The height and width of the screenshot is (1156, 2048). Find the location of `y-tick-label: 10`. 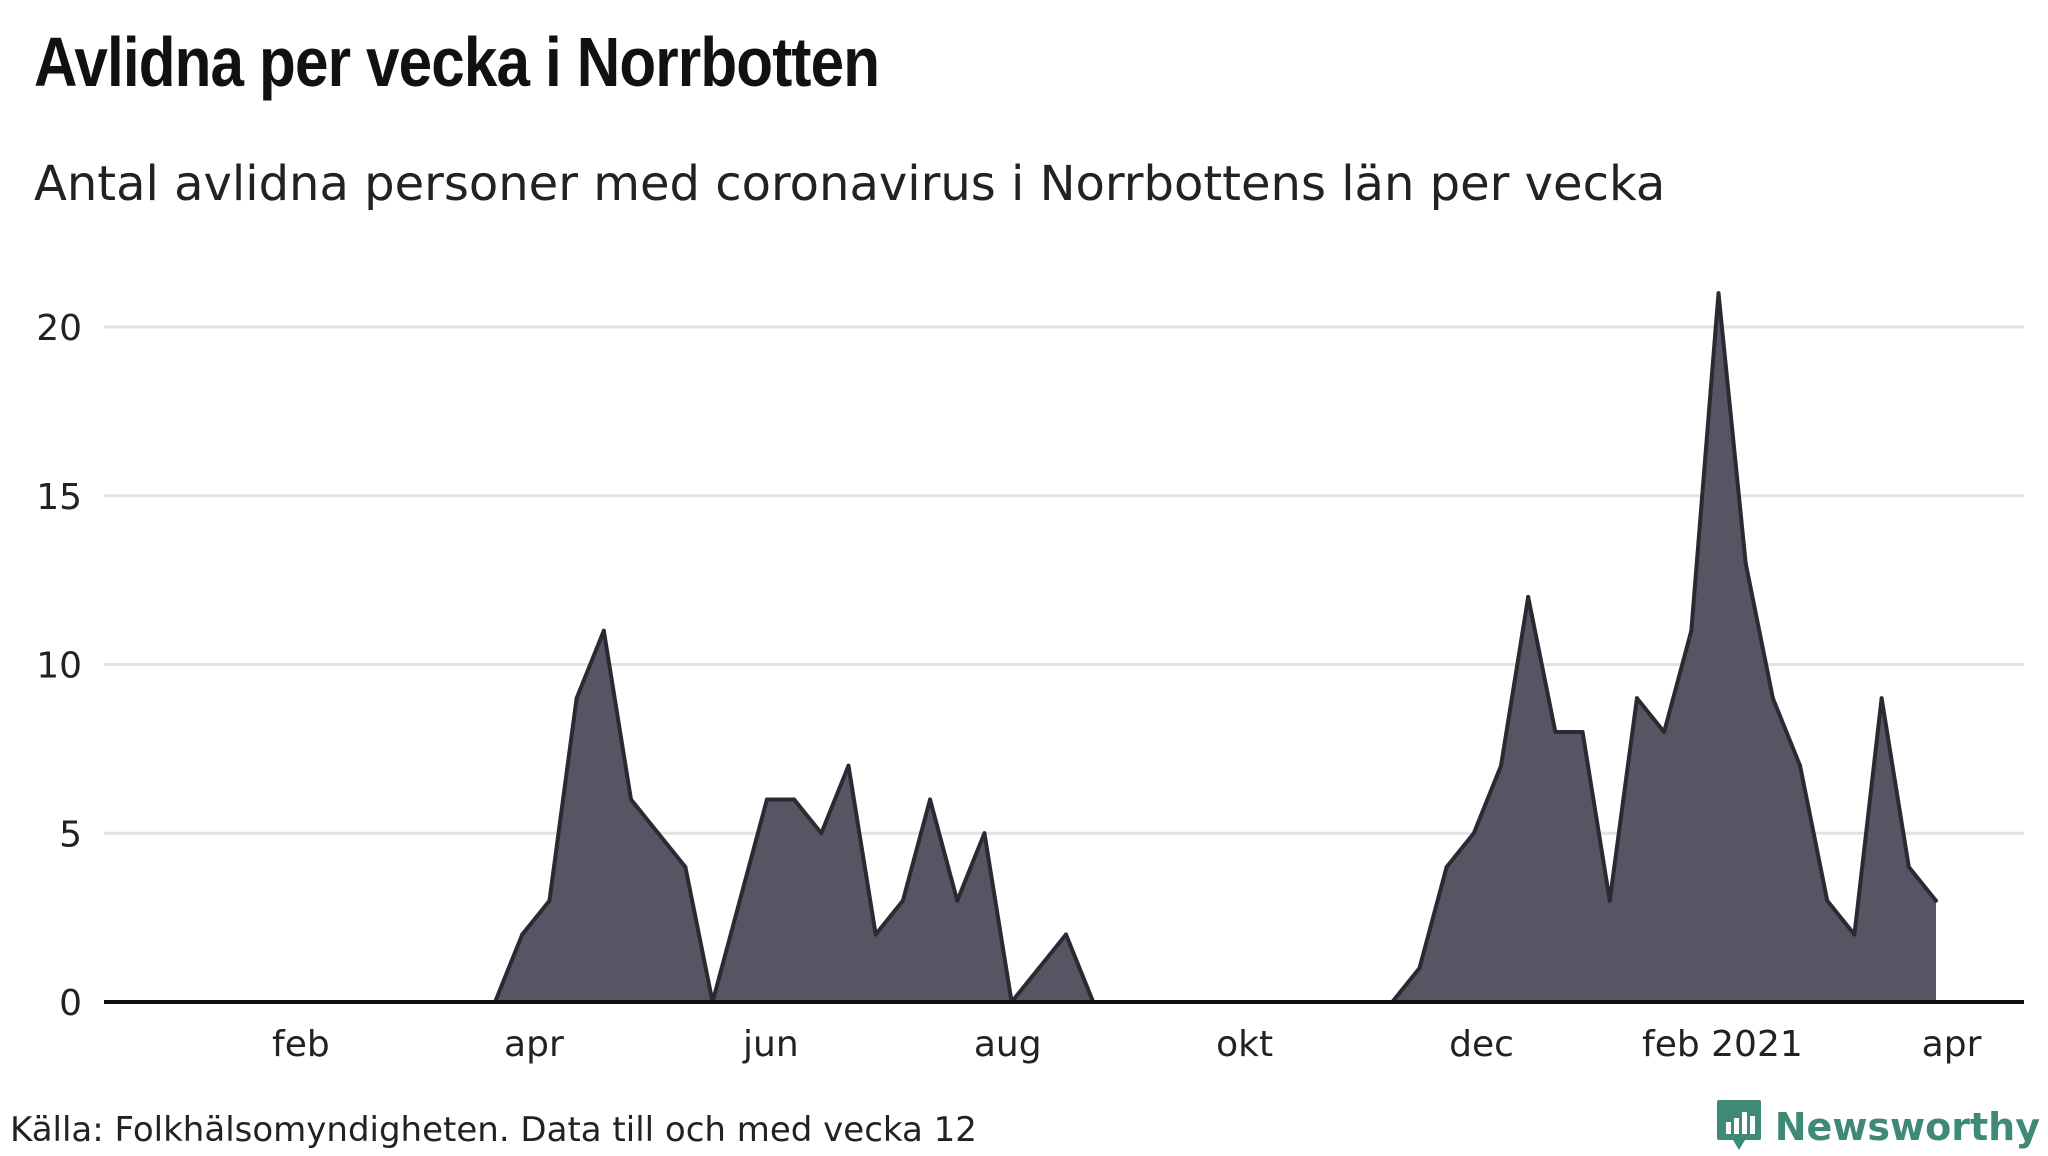

y-tick-label: 10 is located at coordinates (59, 666).